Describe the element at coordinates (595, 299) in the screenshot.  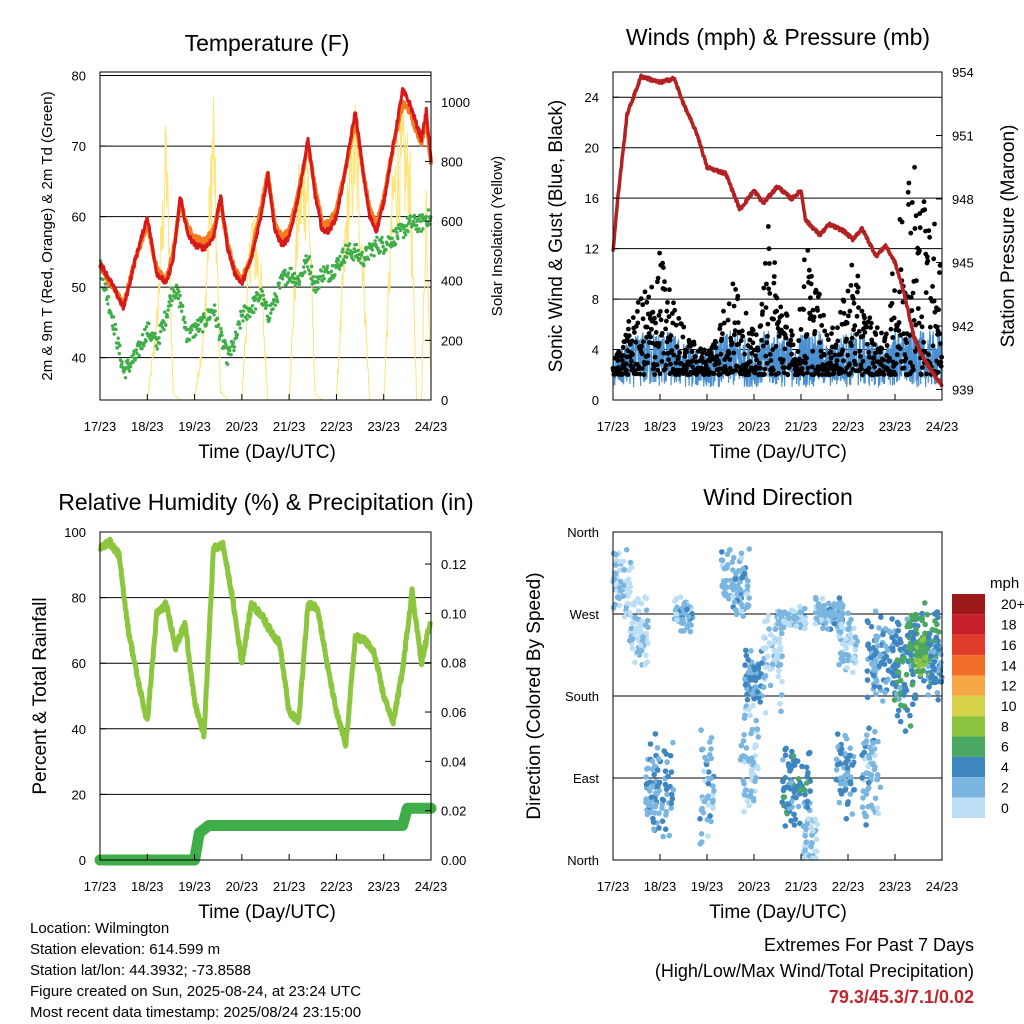
I see `winds-ytick-label: 8` at that location.